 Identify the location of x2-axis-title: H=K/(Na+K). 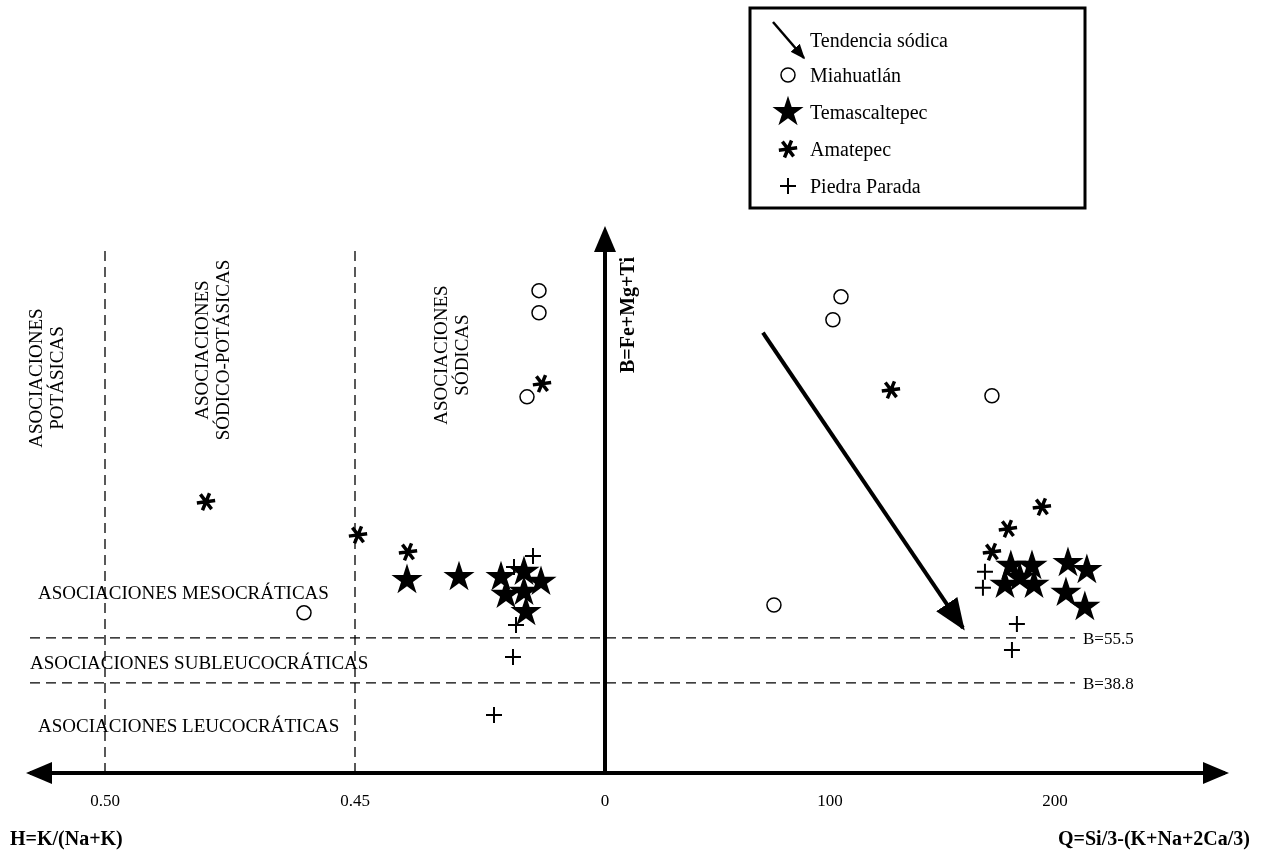
(66, 838).